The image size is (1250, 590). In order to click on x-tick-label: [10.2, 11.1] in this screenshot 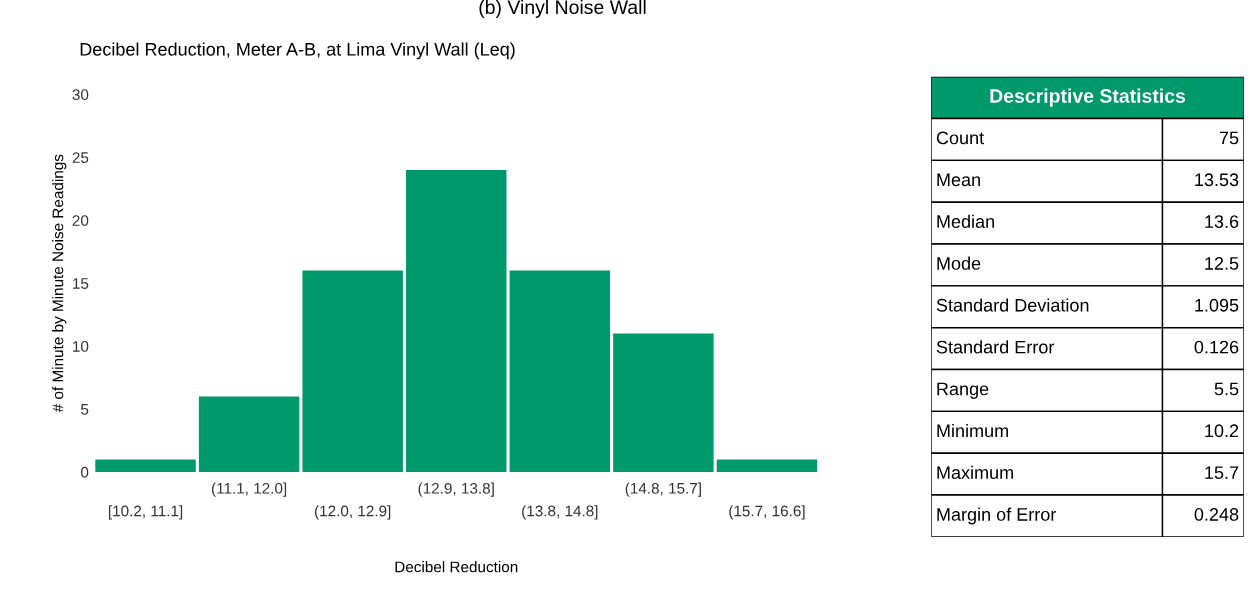, I will do `click(145, 512)`.